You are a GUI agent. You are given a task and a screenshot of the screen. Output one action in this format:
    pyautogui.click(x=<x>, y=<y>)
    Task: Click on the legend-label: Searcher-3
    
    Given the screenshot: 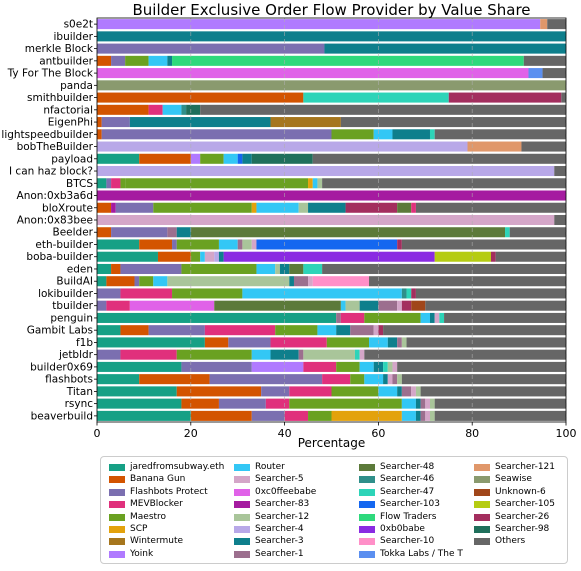 What is the action you would take?
    pyautogui.click(x=279, y=541)
    